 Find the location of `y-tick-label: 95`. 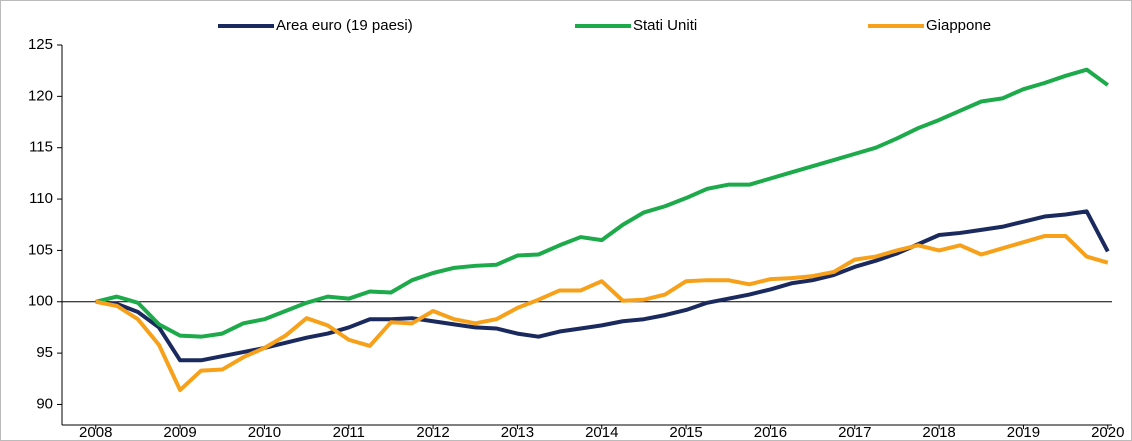

y-tick-label: 95 is located at coordinates (44, 352).